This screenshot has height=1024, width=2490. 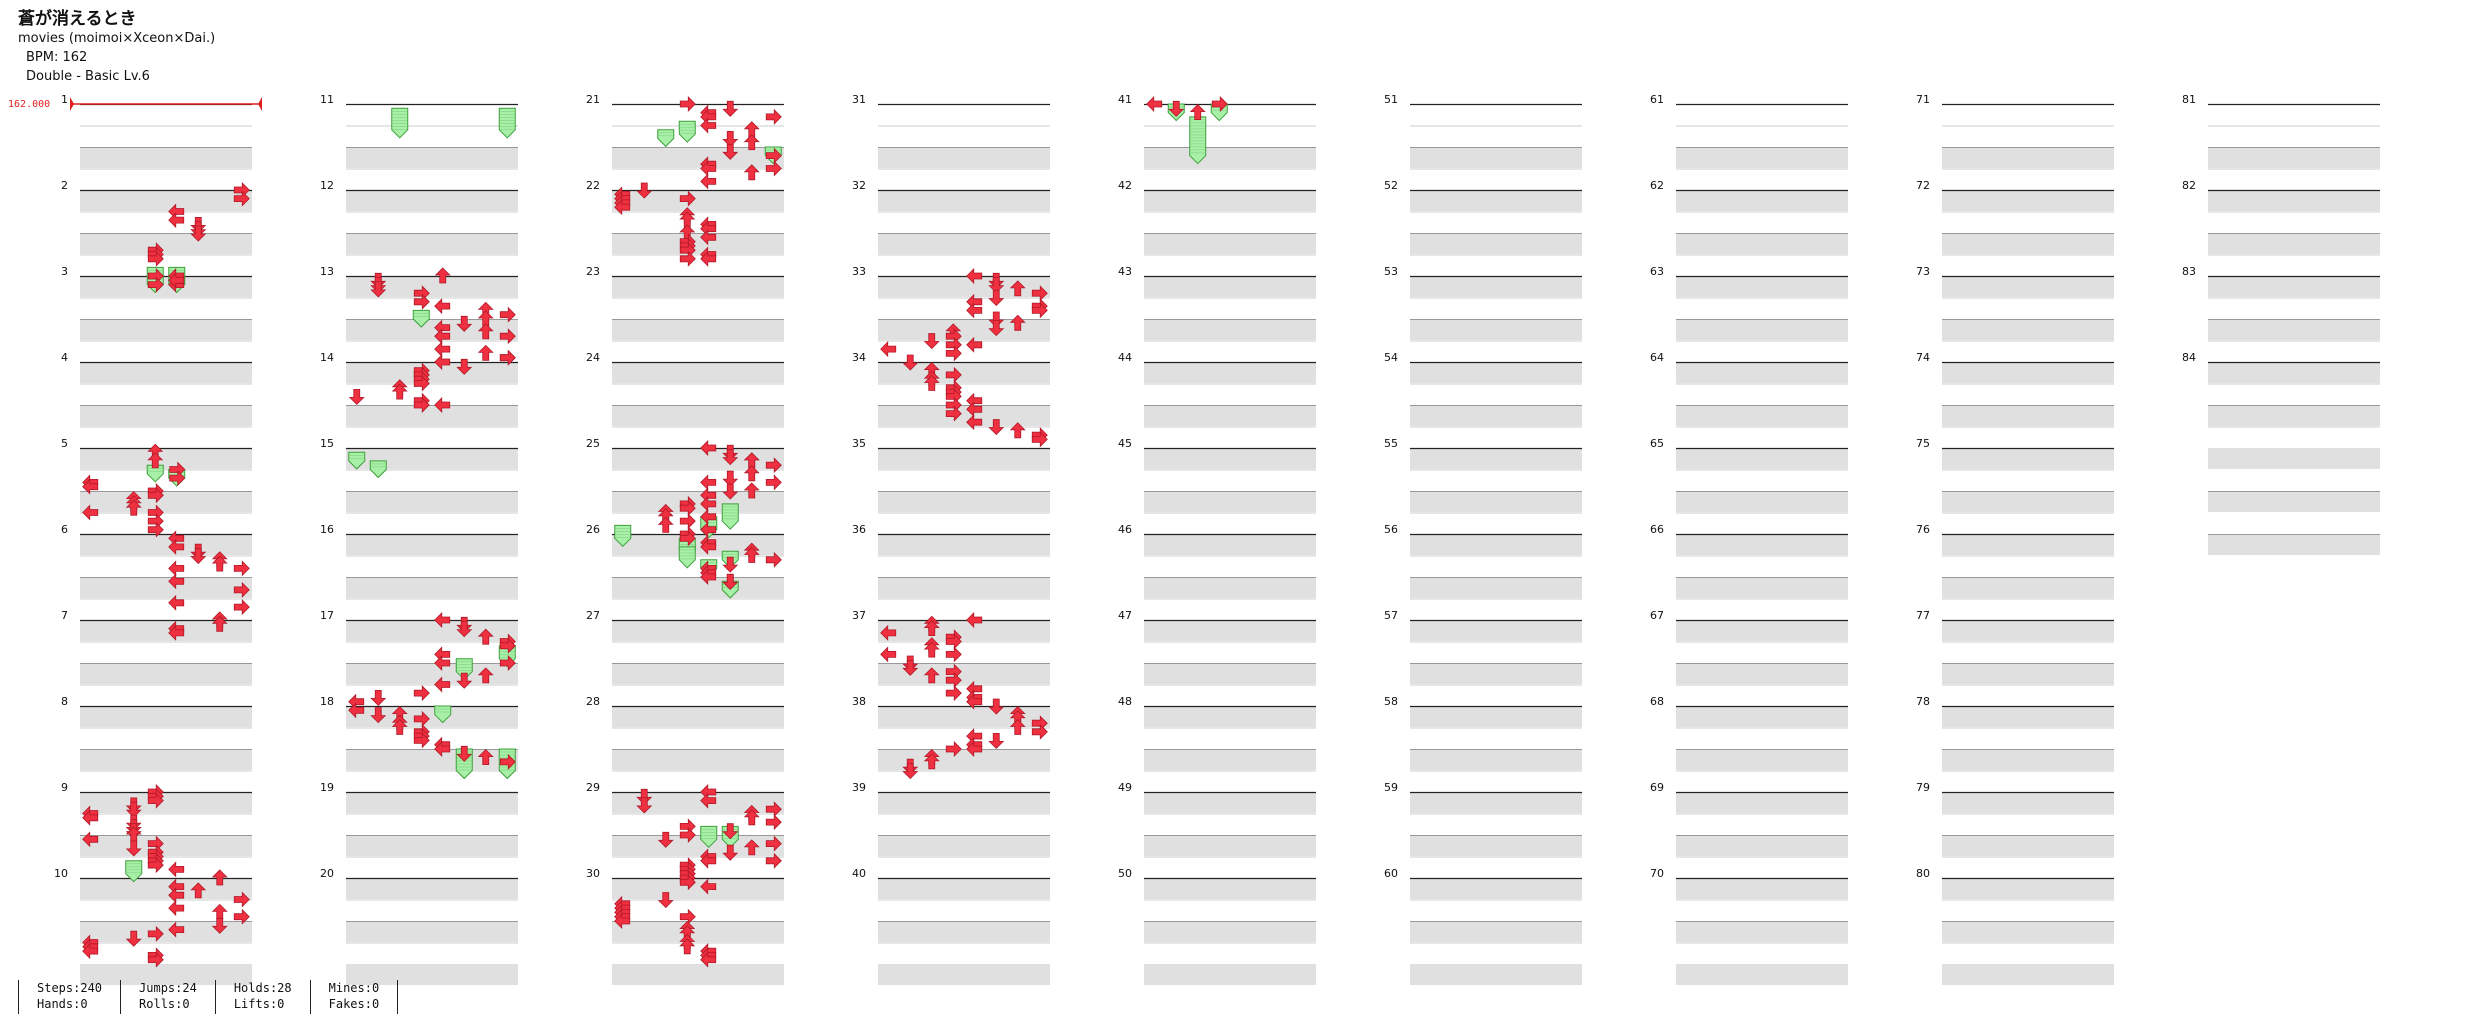 What do you see at coordinates (327, 271) in the screenshot?
I see `measure-number: 13` at bounding box center [327, 271].